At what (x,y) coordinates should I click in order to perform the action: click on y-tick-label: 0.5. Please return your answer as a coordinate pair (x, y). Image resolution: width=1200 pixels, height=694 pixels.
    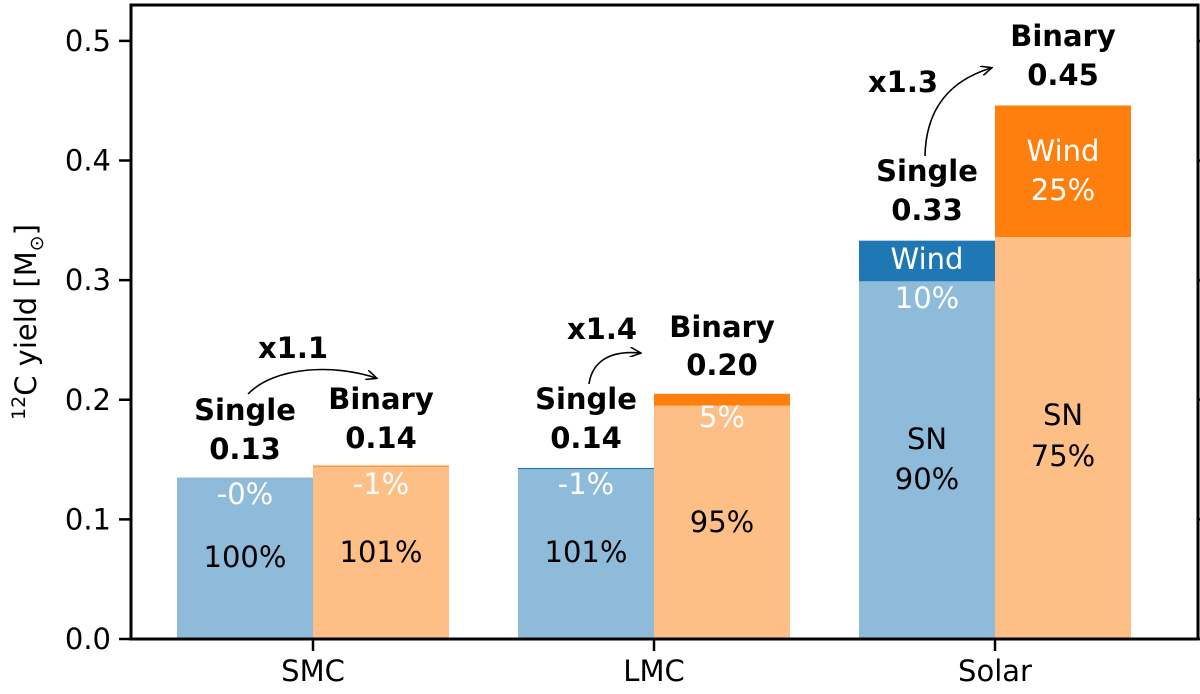
    Looking at the image, I should click on (88, 41).